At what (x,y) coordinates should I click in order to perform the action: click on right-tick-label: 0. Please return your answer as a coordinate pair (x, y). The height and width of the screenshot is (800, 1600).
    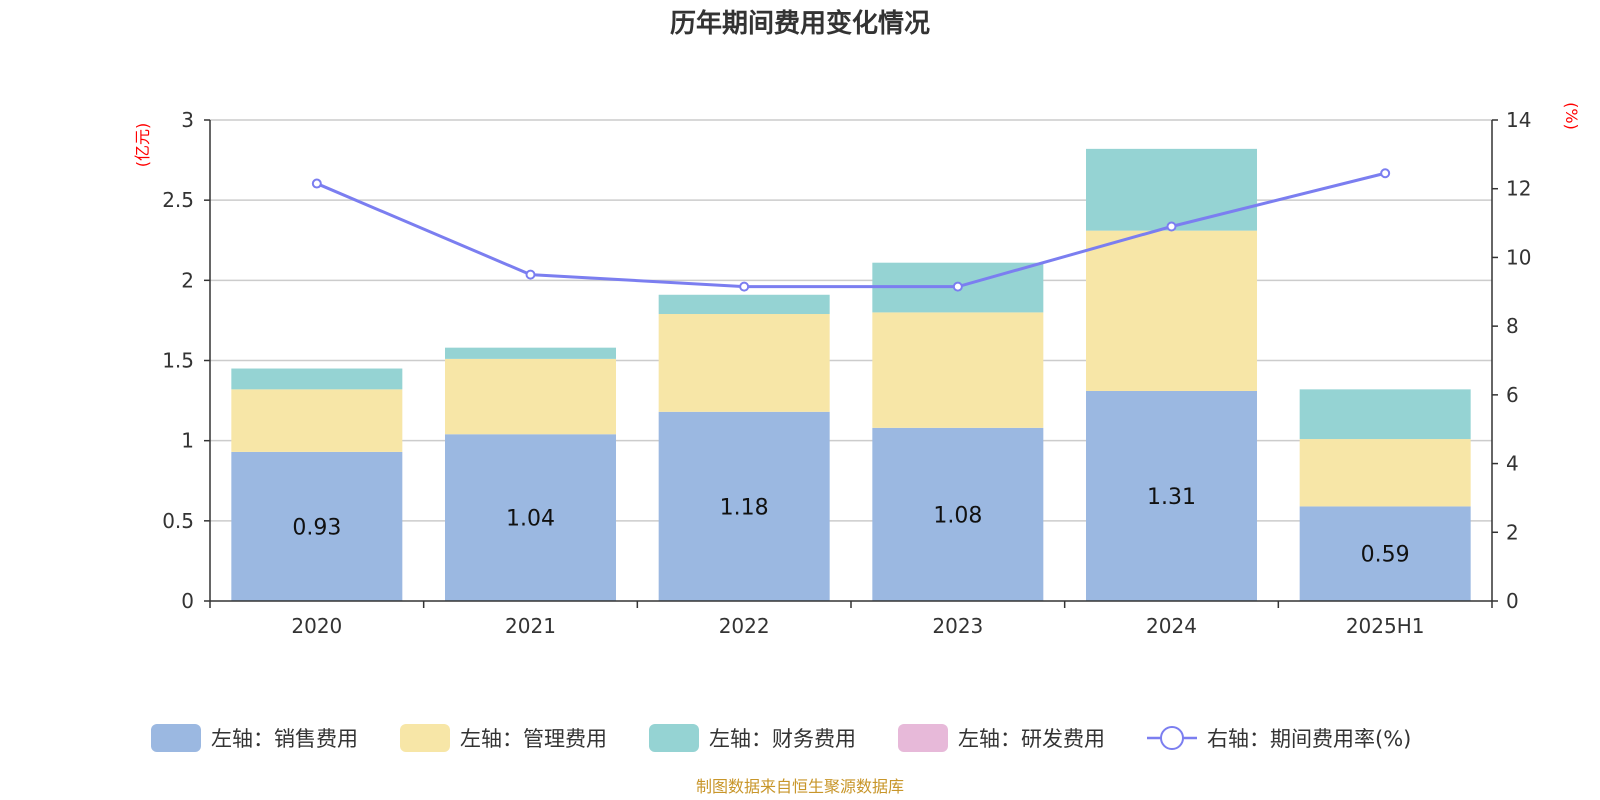
    Looking at the image, I should click on (1512, 601).